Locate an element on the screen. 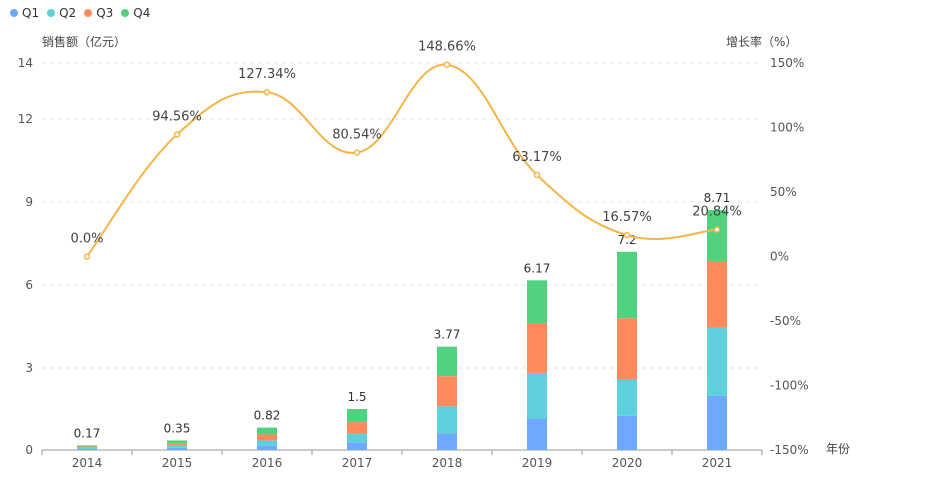 The height and width of the screenshot is (480, 926). bar-q3-2021 is located at coordinates (717, 294).